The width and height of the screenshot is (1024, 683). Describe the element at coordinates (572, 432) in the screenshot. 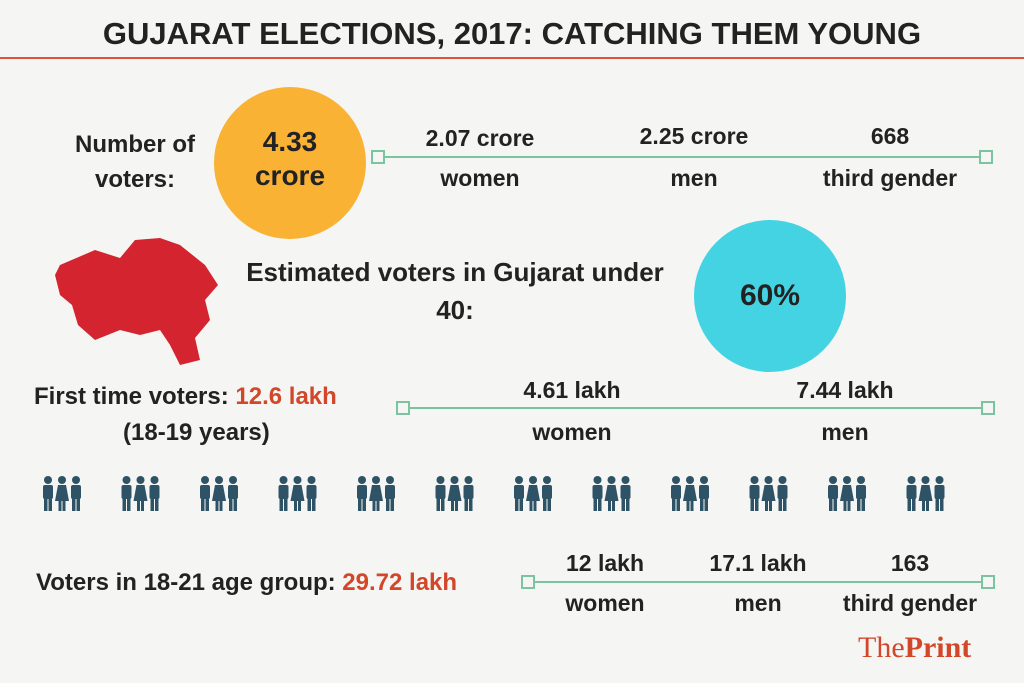

I see `first-women-label: women` at that location.